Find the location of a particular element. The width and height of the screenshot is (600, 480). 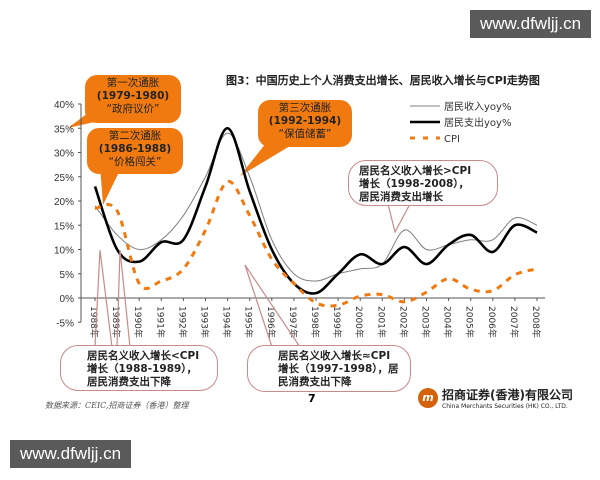

callout-second-inflation: 第二次通胀 (1986-1988) “价格闯关” is located at coordinates (135, 151).